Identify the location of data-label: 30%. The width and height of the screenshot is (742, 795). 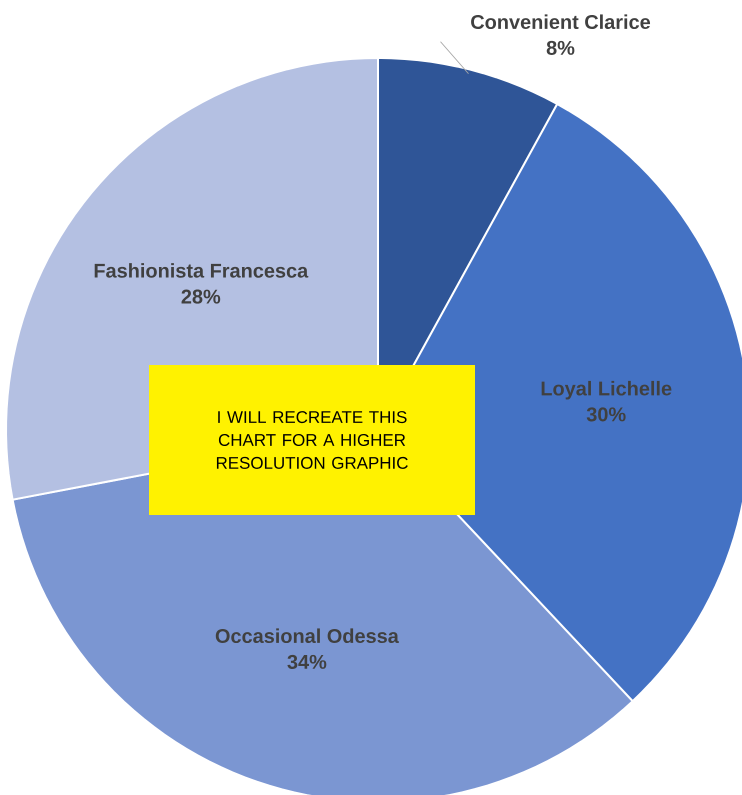
(606, 414).